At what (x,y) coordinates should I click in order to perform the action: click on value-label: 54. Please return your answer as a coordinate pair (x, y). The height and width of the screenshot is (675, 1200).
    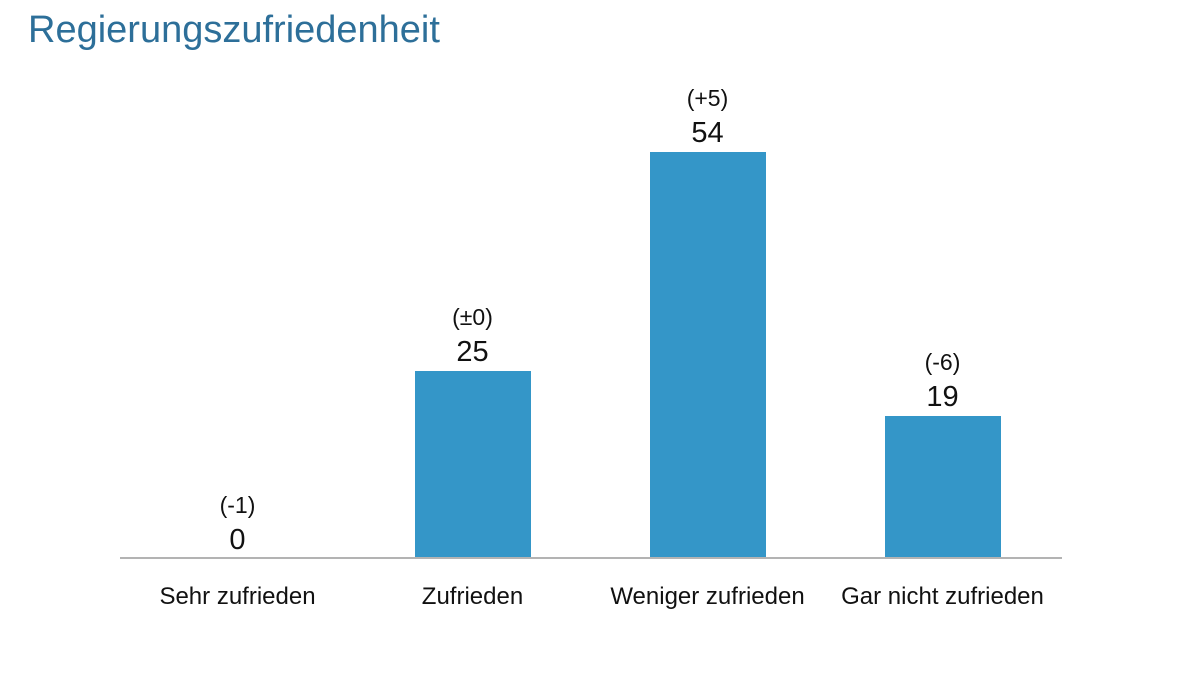
    Looking at the image, I should click on (707, 133).